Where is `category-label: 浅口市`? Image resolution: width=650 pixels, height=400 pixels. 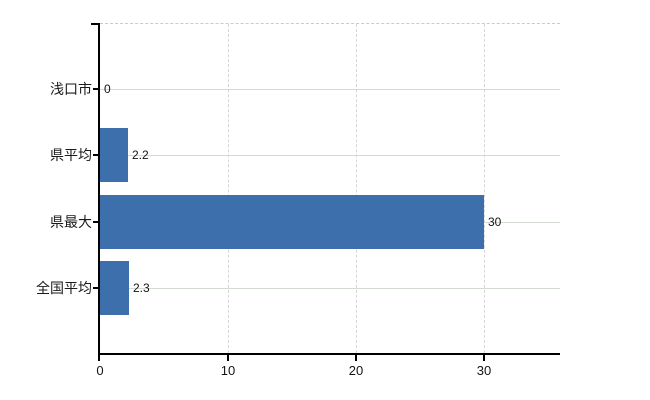
category-label: 浅口市 is located at coordinates (71, 89).